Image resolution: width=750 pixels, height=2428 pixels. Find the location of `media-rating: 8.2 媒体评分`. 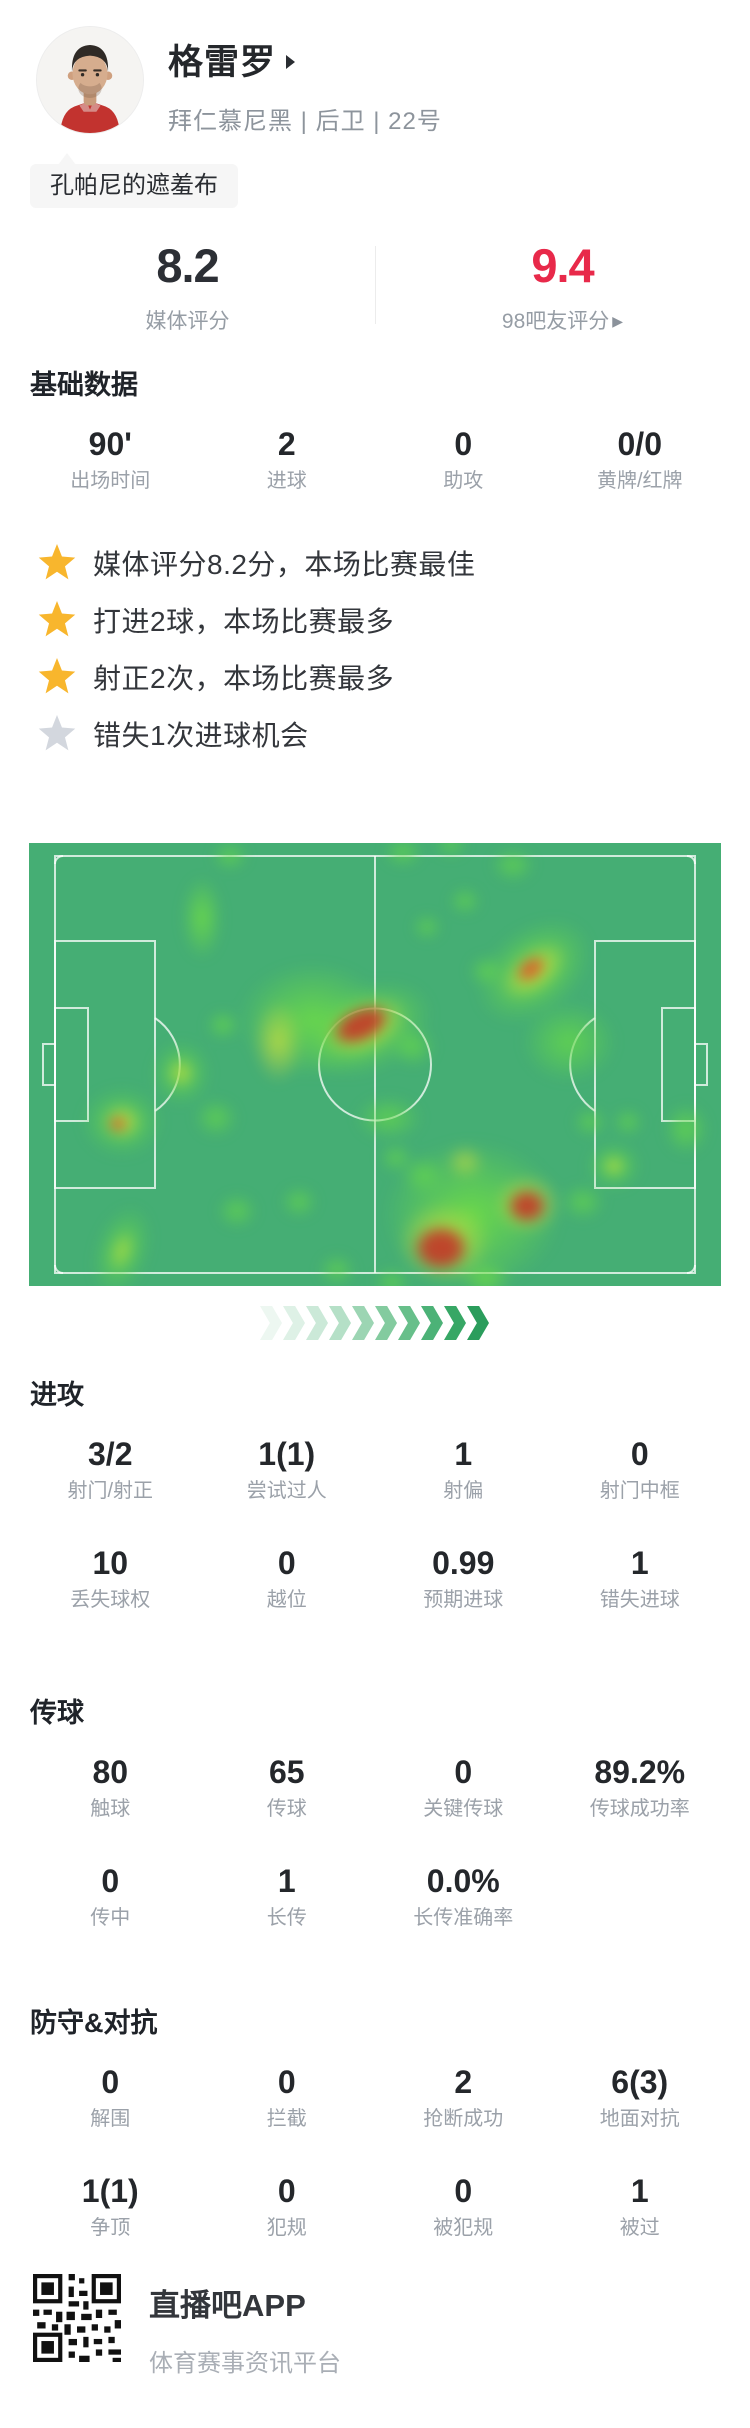

media-rating: 8.2 媒体评分 is located at coordinates (187, 287).